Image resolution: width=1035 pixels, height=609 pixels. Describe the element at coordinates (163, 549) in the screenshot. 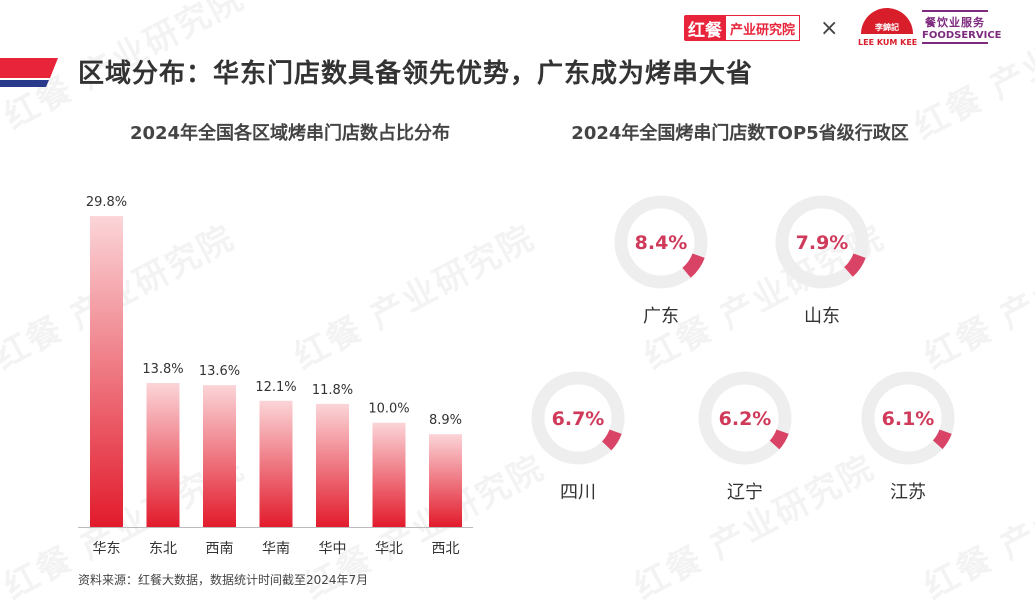

I see `bar-category-label: 东北` at that location.